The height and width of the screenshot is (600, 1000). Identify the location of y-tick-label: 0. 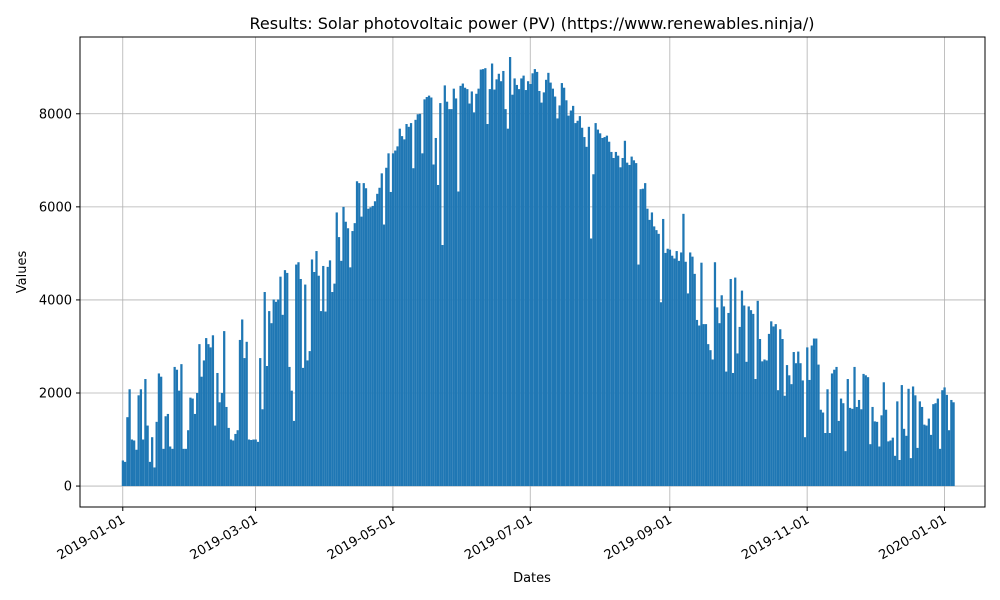
(68, 487).